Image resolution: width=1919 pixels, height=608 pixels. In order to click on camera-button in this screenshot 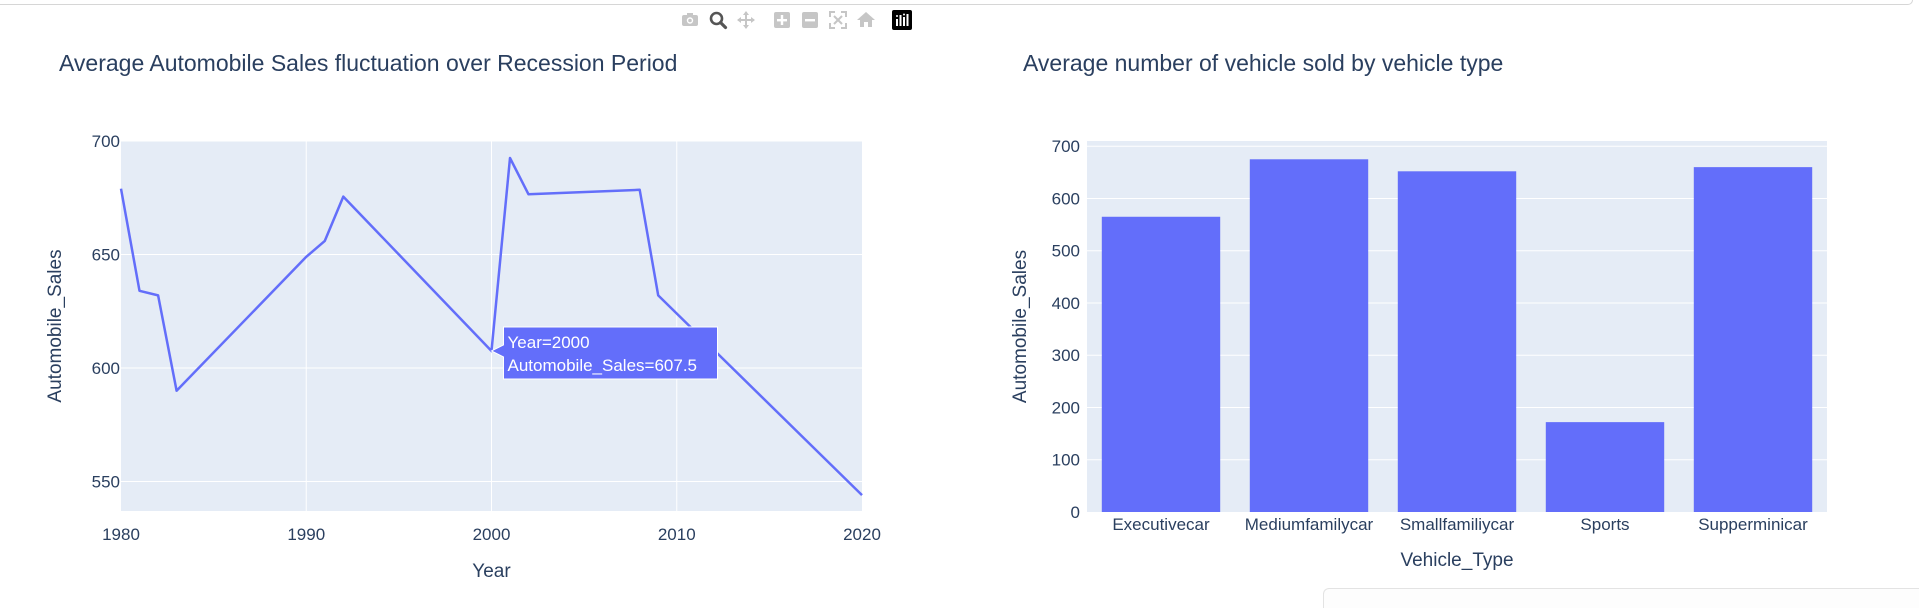, I will do `click(690, 20)`.